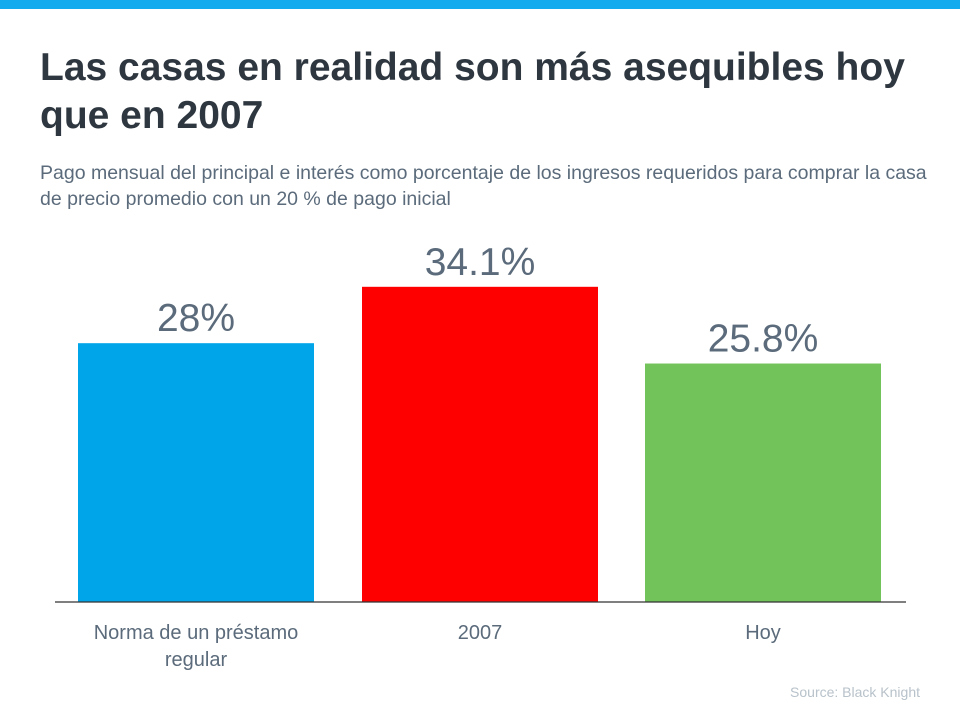  I want to click on top-accent-bar, so click(480, 4).